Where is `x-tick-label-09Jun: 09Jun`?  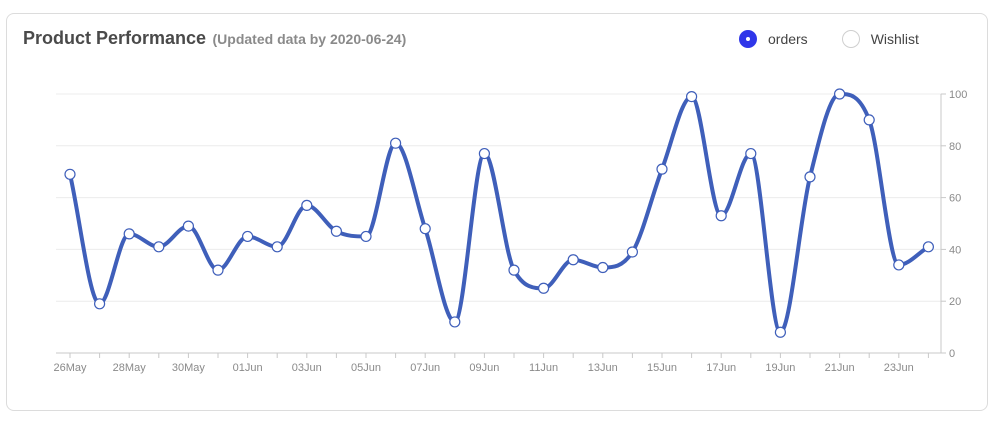 x-tick-label-09Jun: 09Jun is located at coordinates (484, 368).